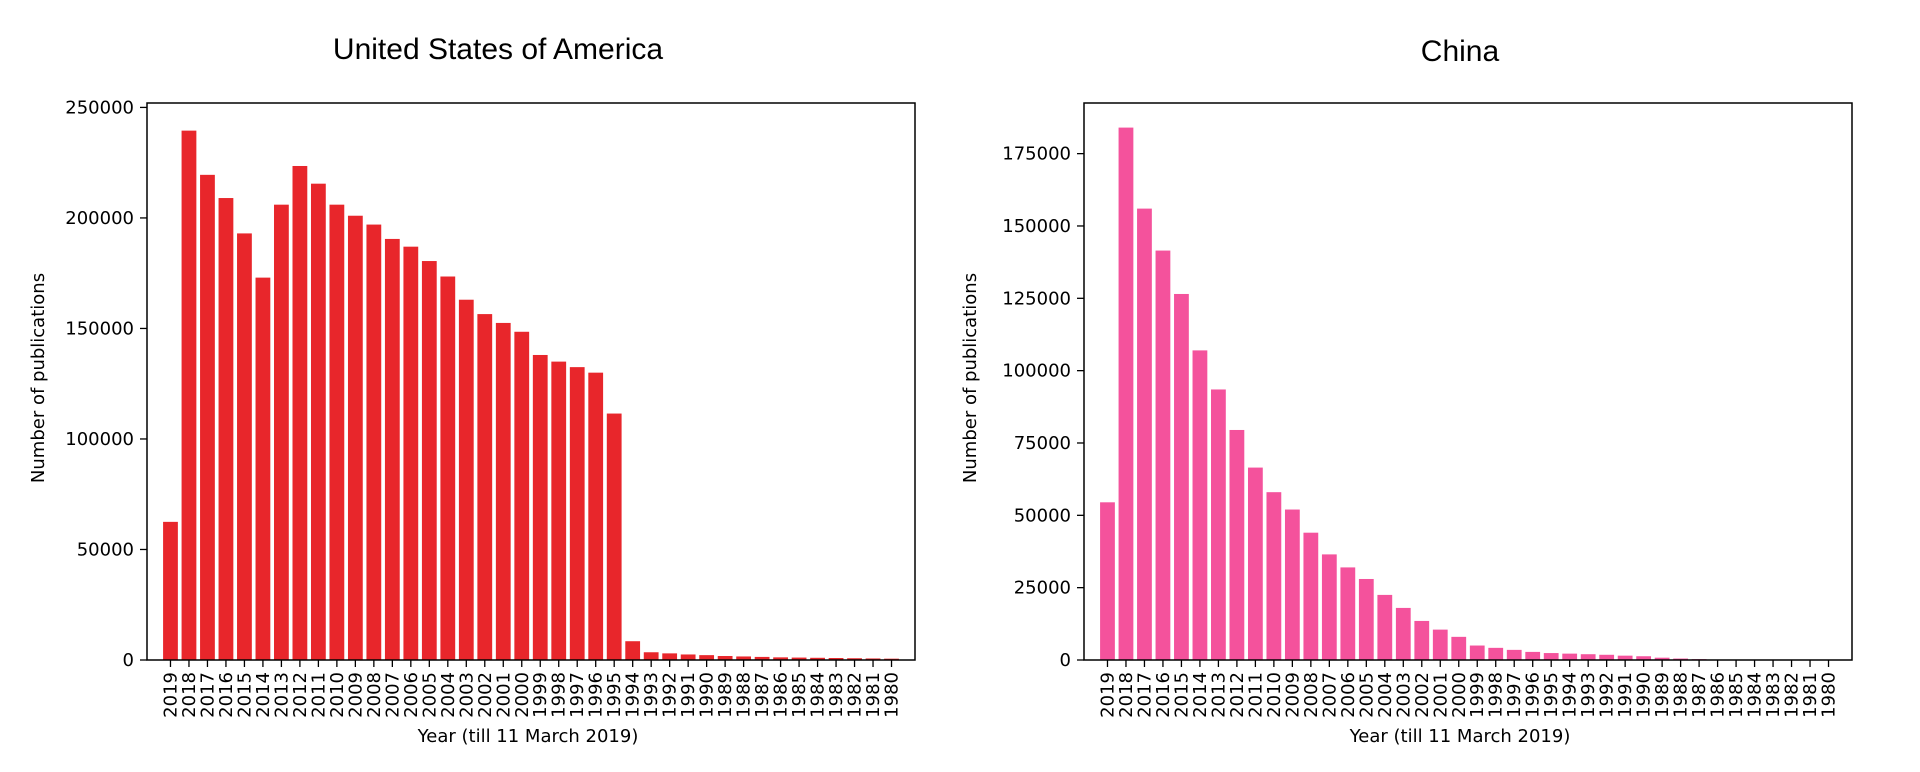 The height and width of the screenshot is (772, 1920). What do you see at coordinates (105, 549) in the screenshot?
I see `y-tick-label: 50000` at bounding box center [105, 549].